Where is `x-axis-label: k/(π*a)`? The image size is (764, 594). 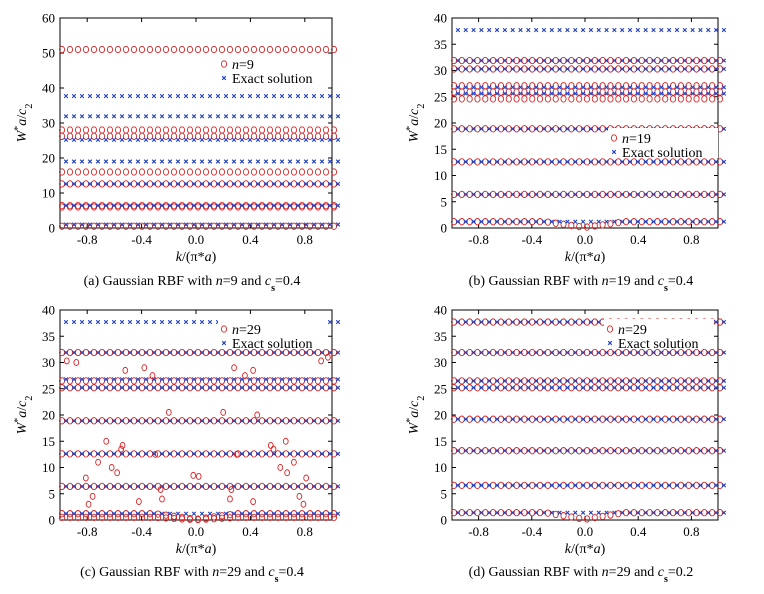 x-axis-label: k/(π*a) is located at coordinates (585, 257).